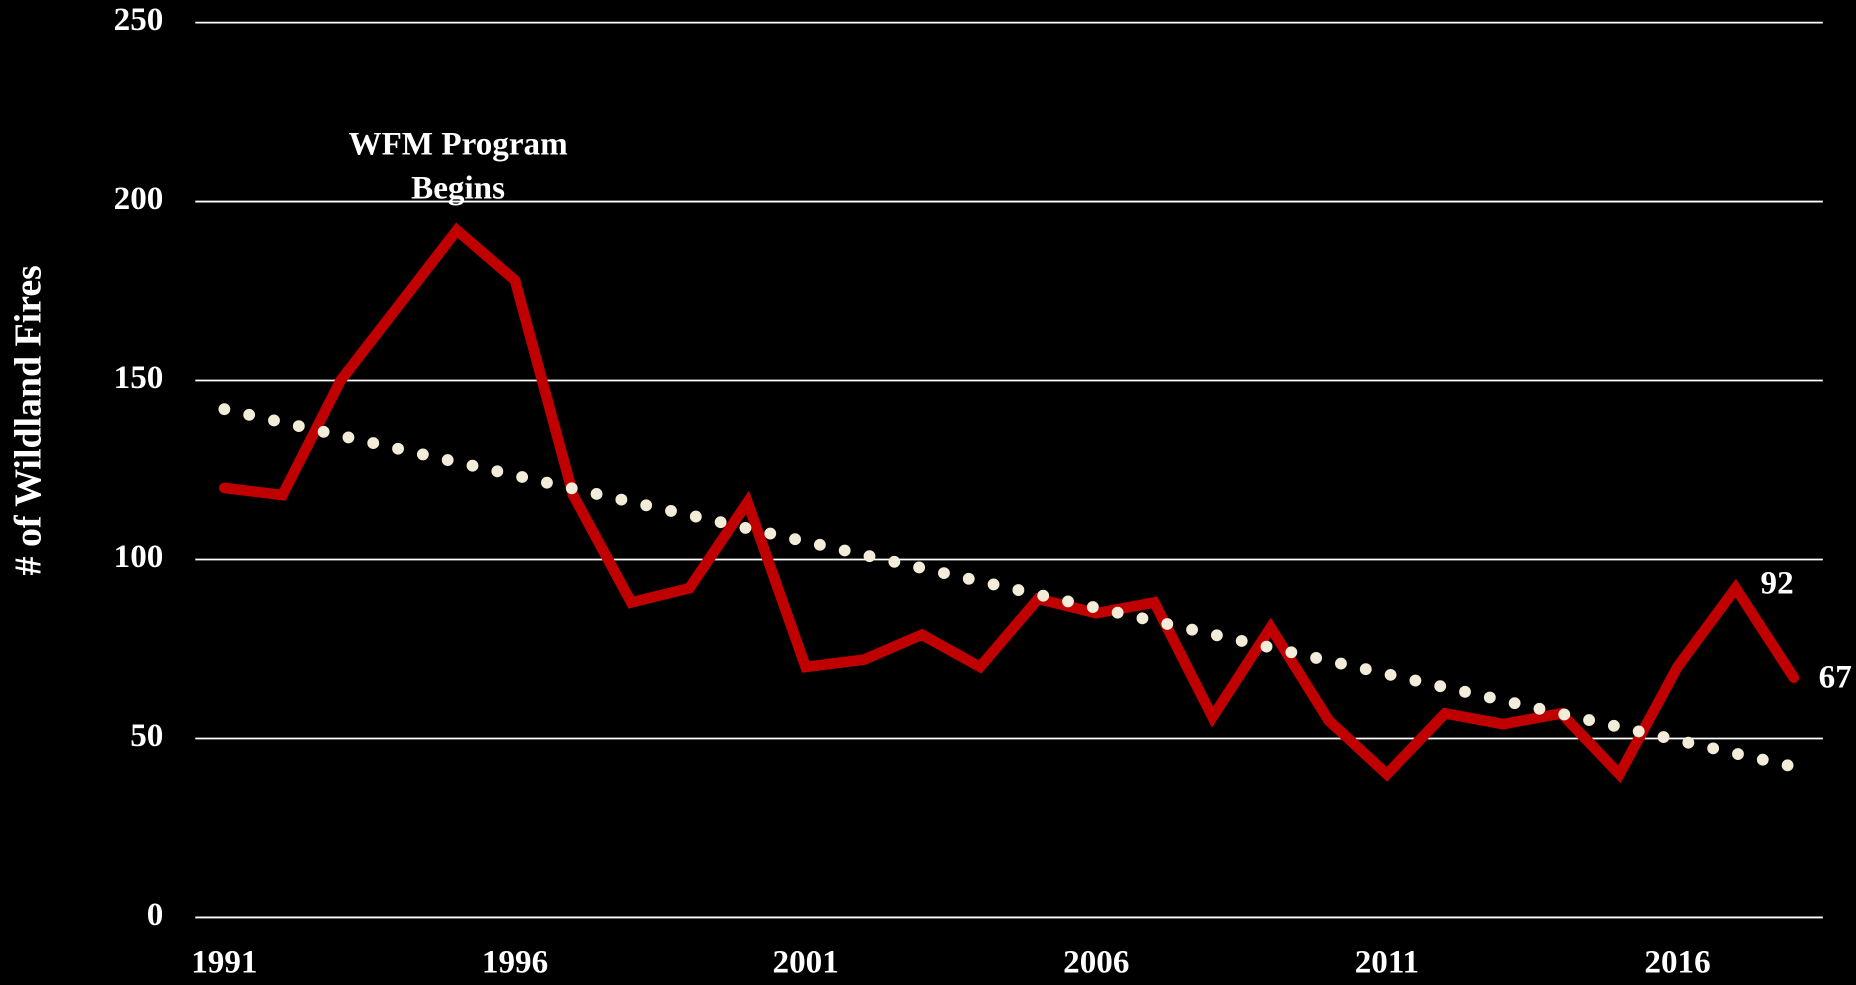  What do you see at coordinates (806, 961) in the screenshot?
I see `x-tick-label: 2001` at bounding box center [806, 961].